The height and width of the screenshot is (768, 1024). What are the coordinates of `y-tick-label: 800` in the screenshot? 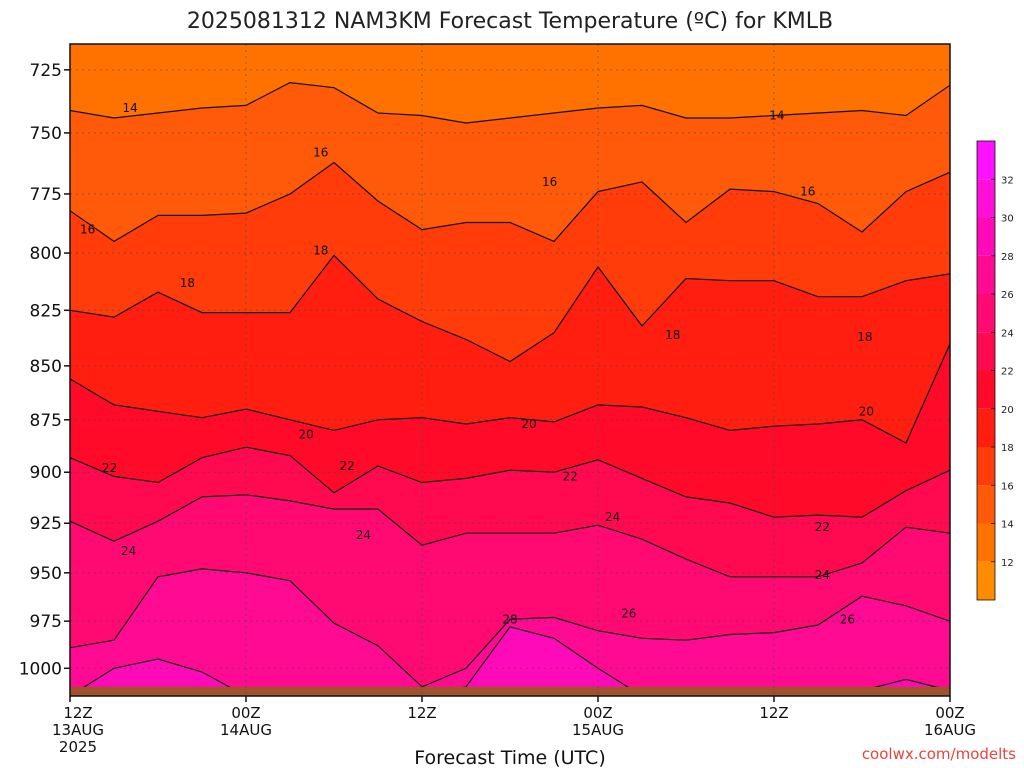 It's located at (46, 254).